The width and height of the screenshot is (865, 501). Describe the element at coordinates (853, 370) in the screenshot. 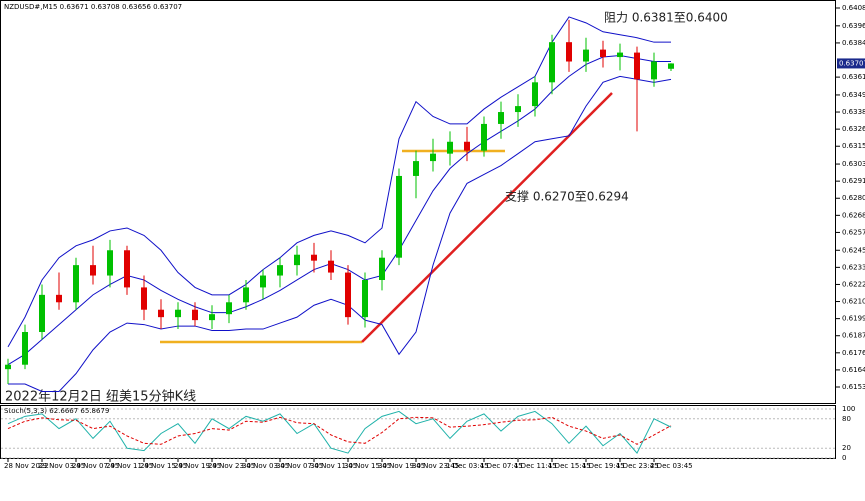

I see `y-tick-label: 0.61645` at that location.